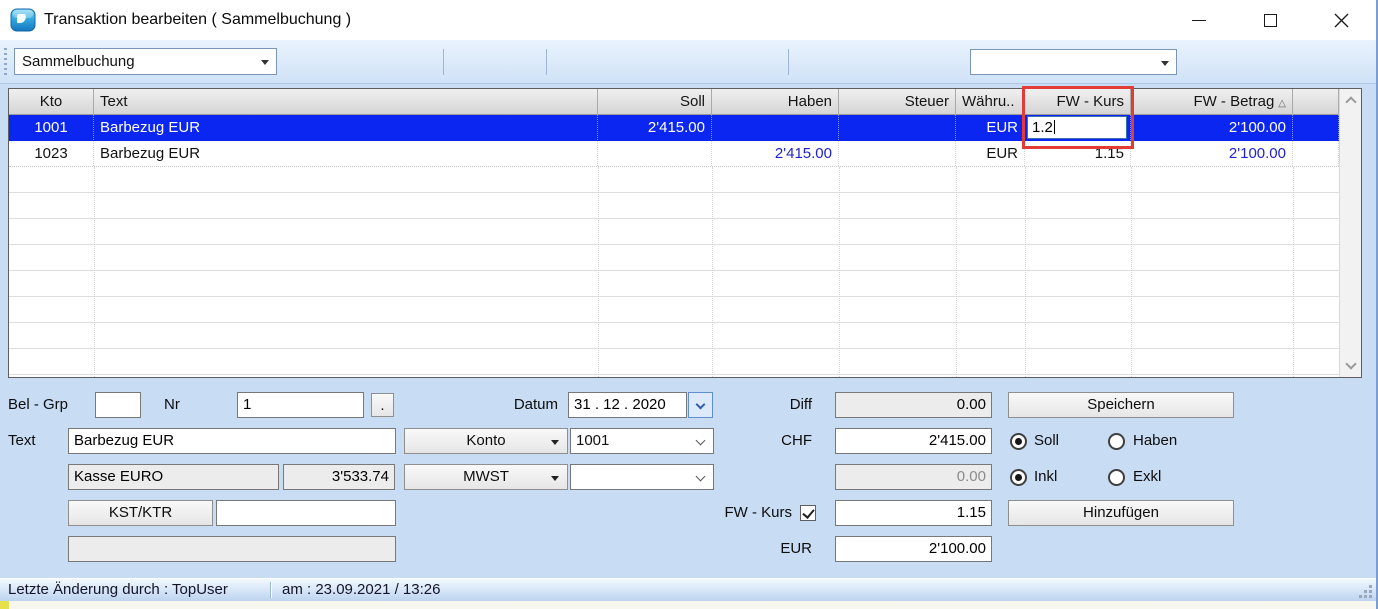  Describe the element at coordinates (1018, 441) in the screenshot. I see `soll-radio` at that location.